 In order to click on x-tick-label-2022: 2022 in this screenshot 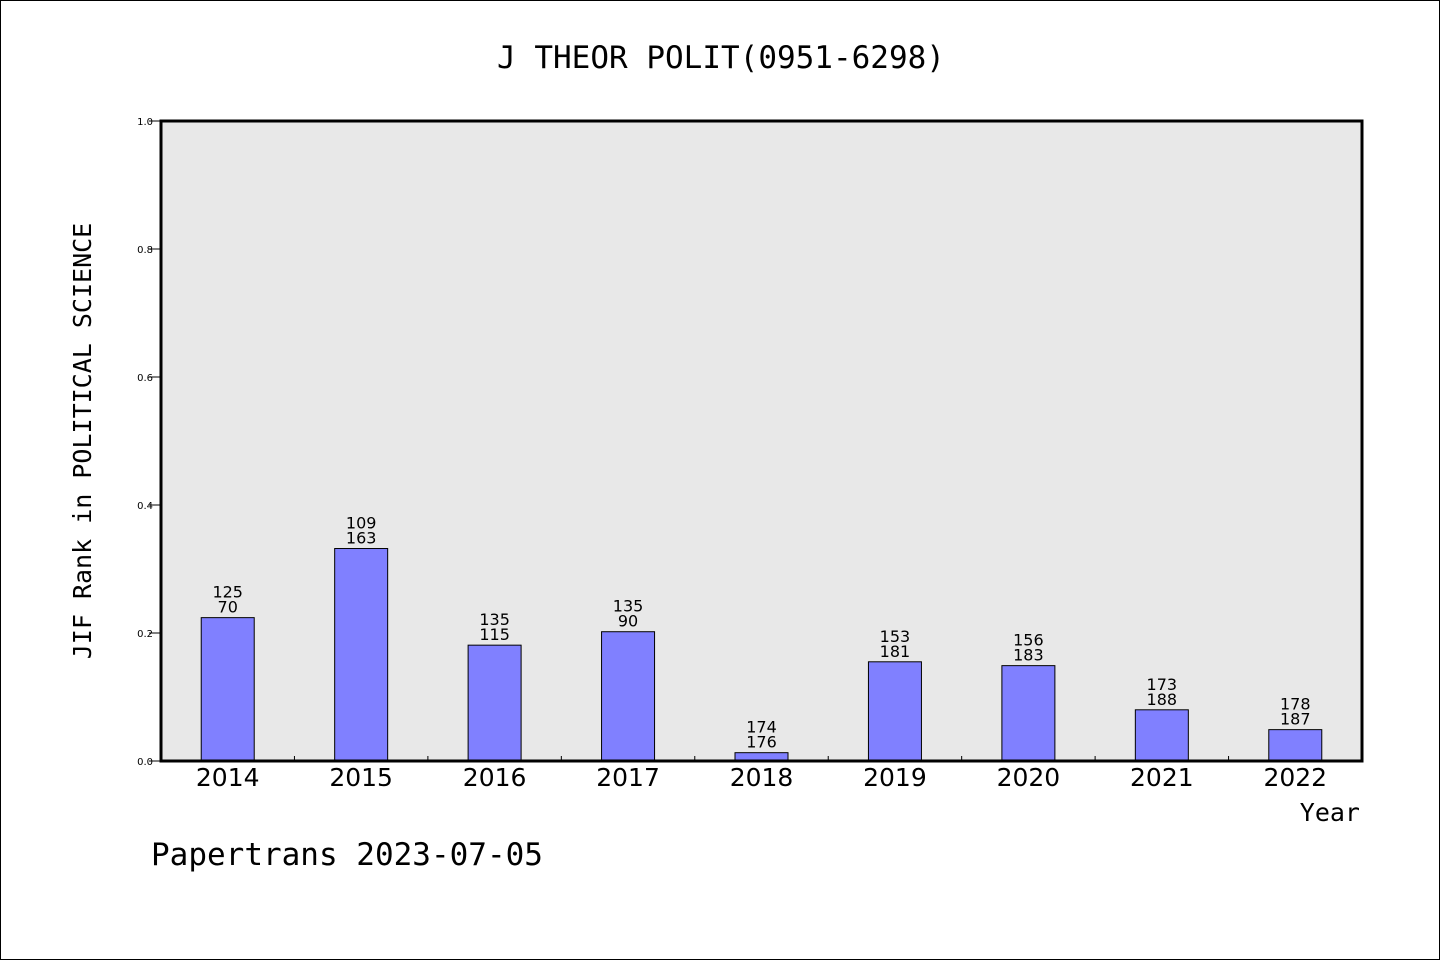, I will do `click(1295, 777)`.